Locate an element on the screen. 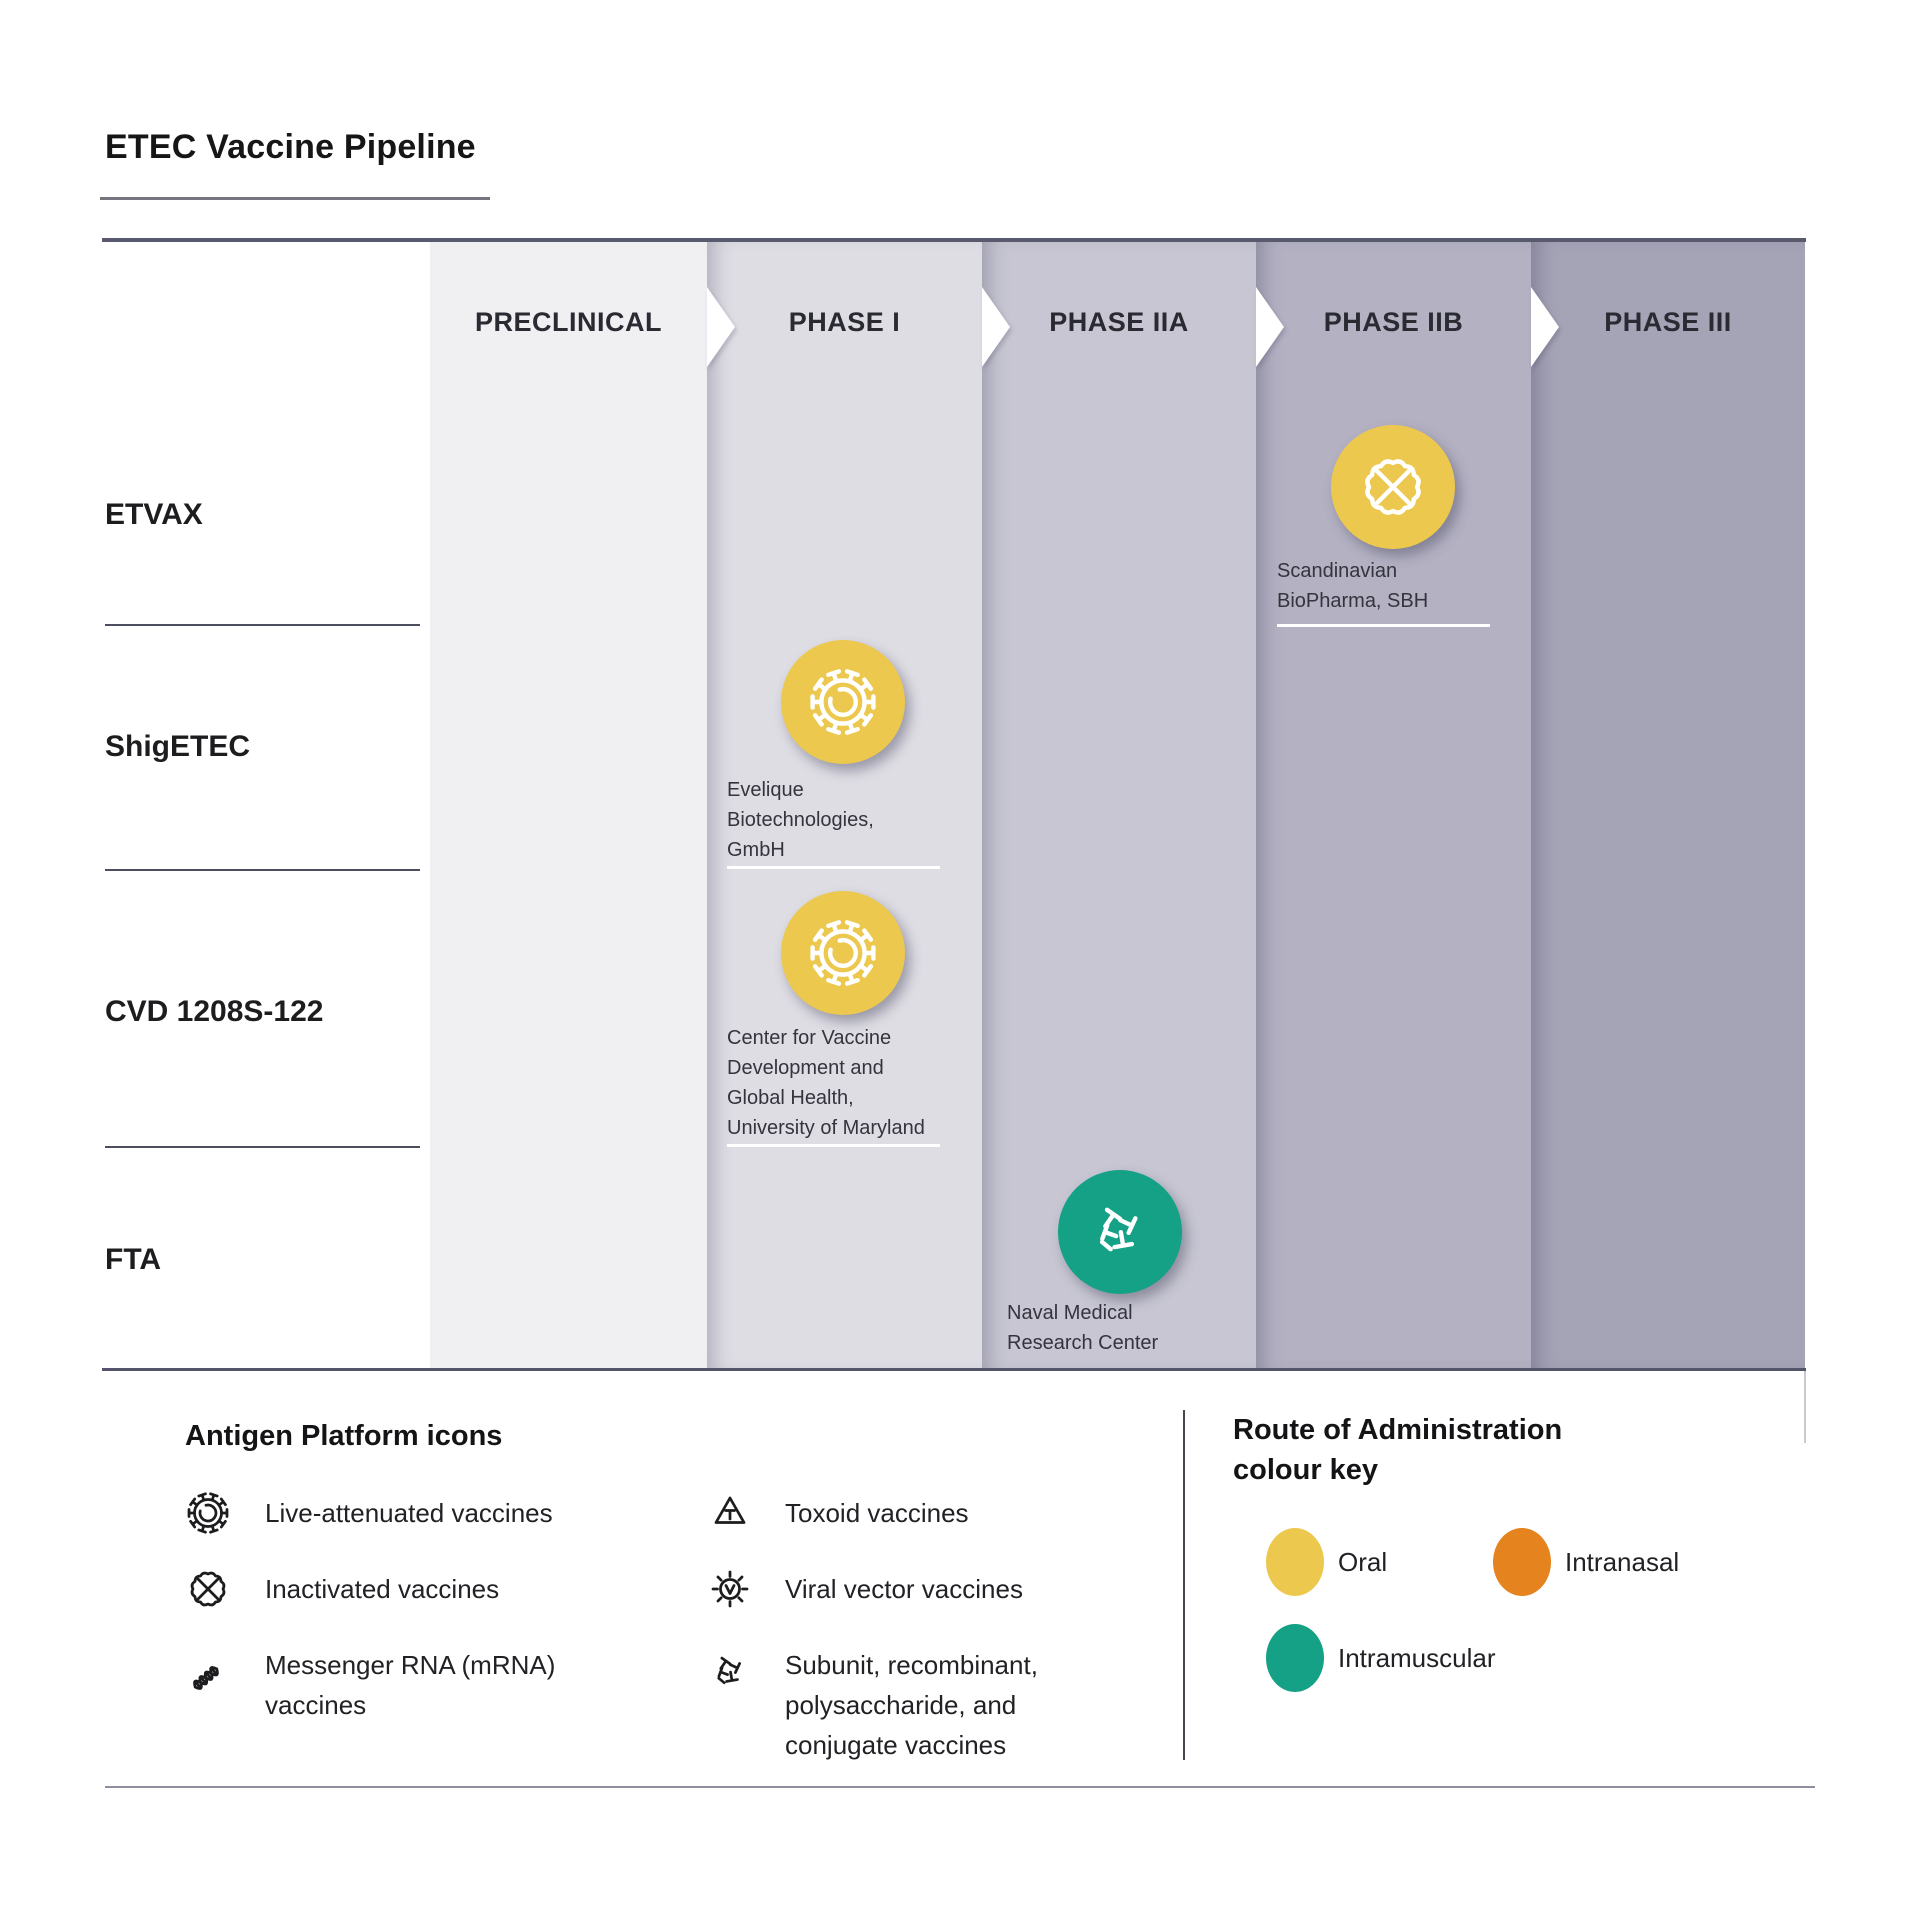  etvax-organization: Scandinavian BioPharma, SBH is located at coordinates (1352, 586).